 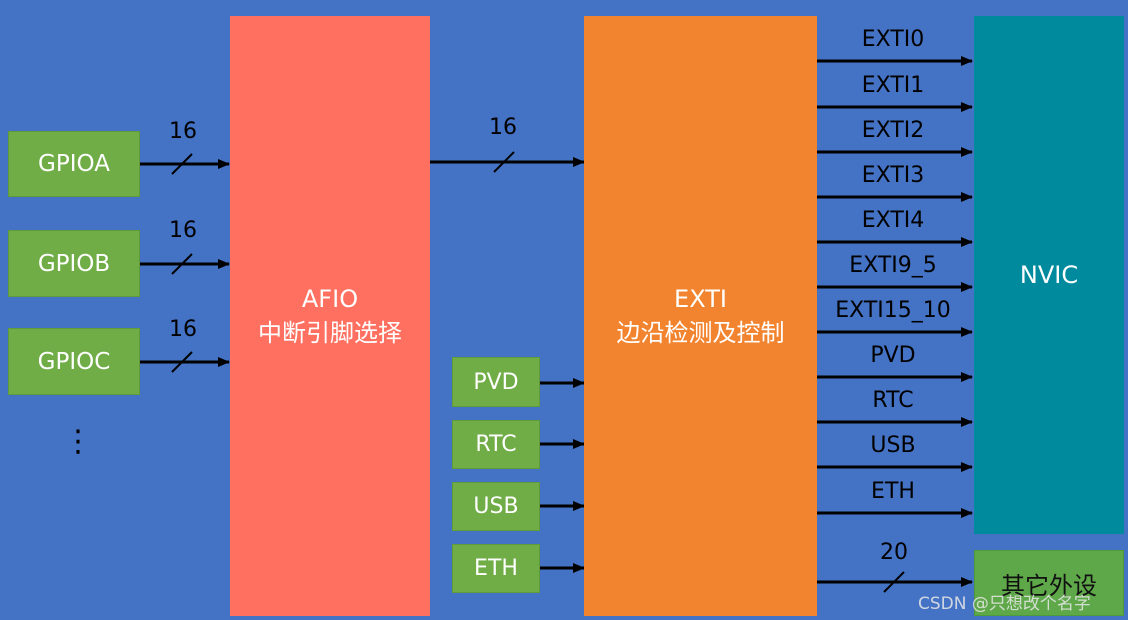 What do you see at coordinates (183, 230) in the screenshot?
I see `gpiob-bus-width: 16` at bounding box center [183, 230].